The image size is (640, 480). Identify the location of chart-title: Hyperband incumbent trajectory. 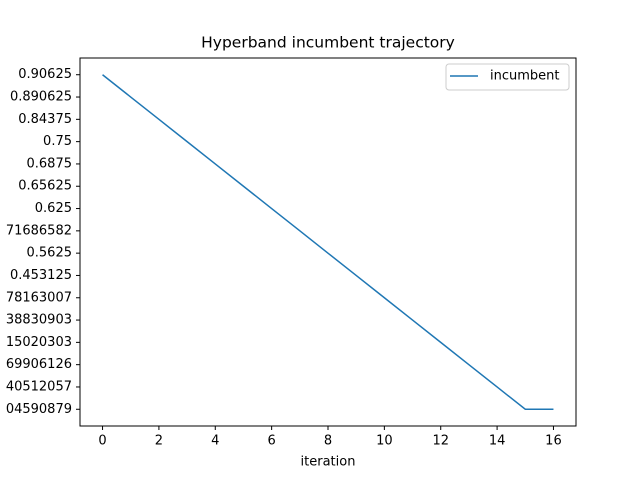
(328, 43).